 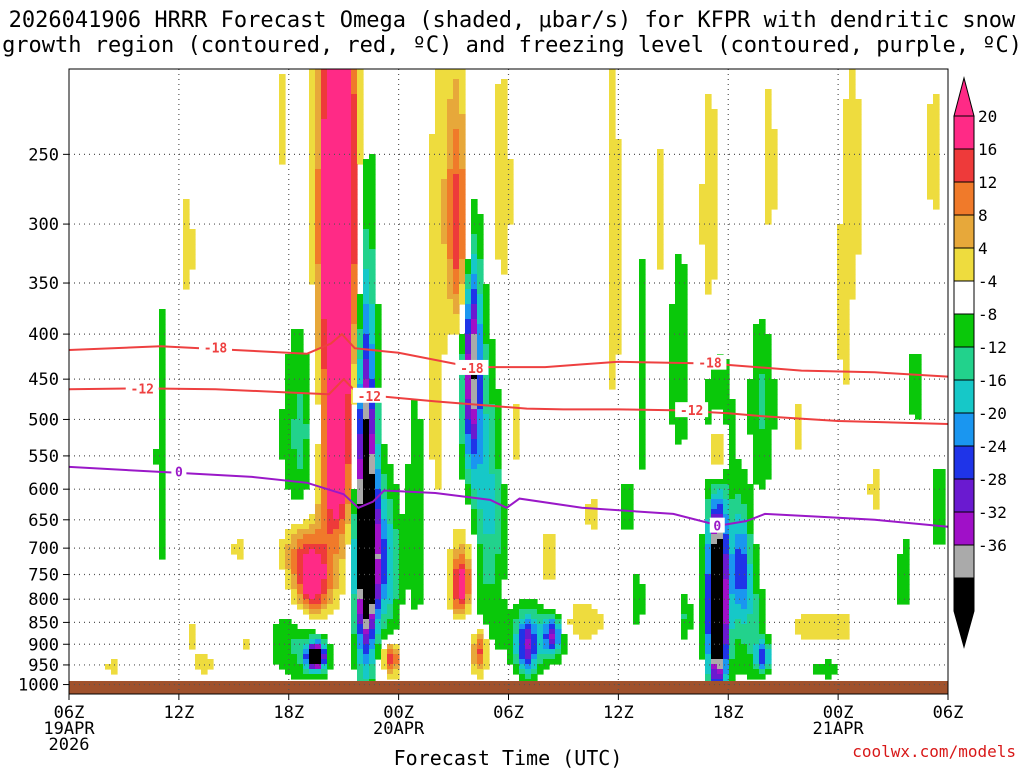 What do you see at coordinates (215, 347) in the screenshot?
I see `contour-label-bg` at bounding box center [215, 347].